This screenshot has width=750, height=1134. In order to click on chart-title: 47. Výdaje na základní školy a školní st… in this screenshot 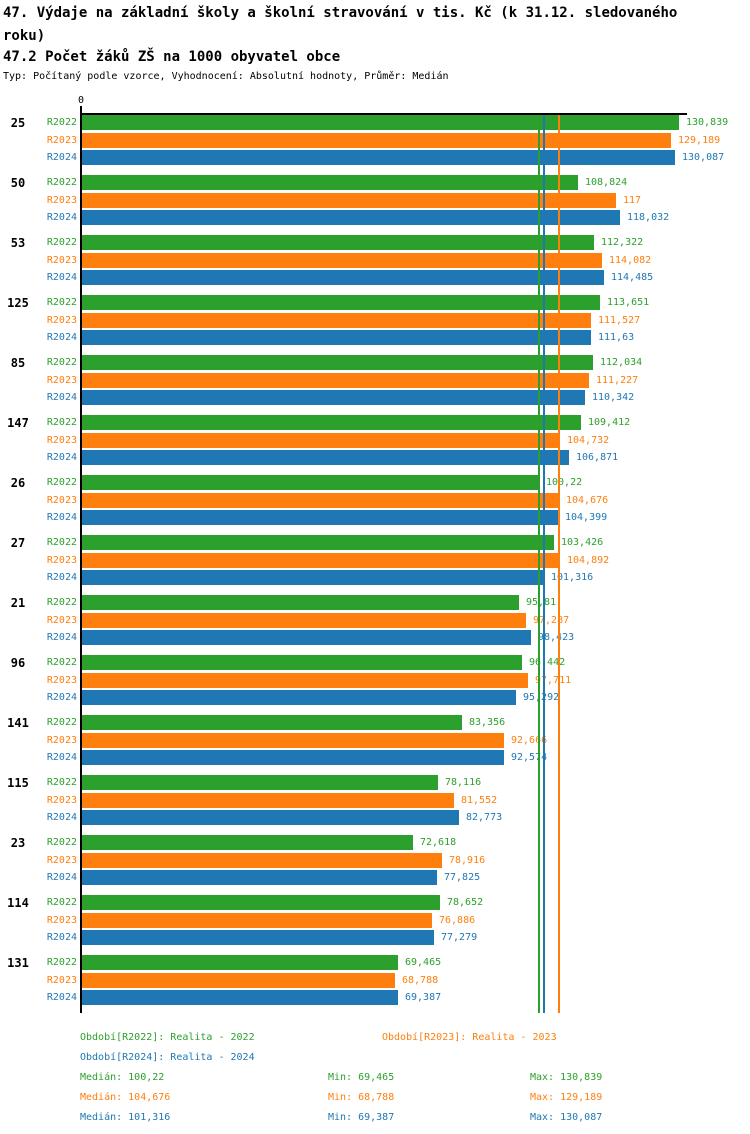, I will do `click(340, 24)`.